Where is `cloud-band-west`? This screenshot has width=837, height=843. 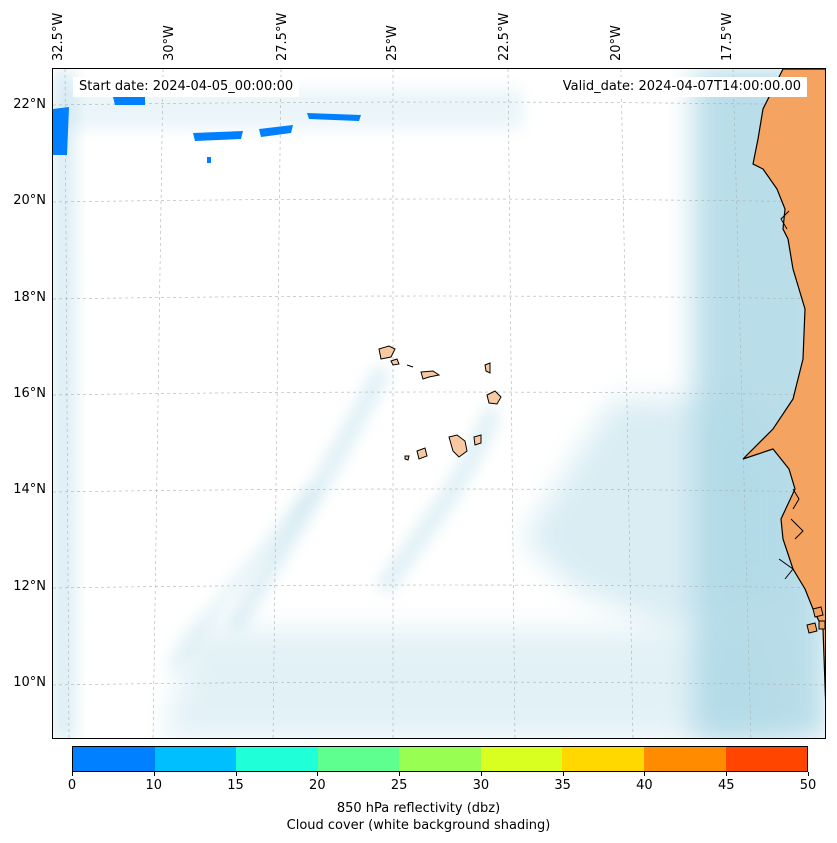
cloud-band-west is located at coordinates (64, 403).